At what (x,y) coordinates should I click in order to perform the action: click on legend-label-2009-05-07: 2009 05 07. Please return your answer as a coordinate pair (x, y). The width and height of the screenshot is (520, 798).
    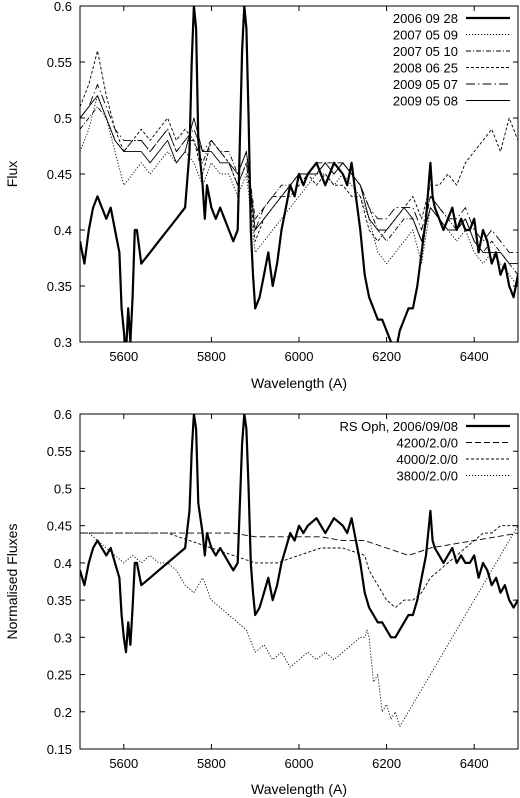
    Looking at the image, I should click on (425, 84).